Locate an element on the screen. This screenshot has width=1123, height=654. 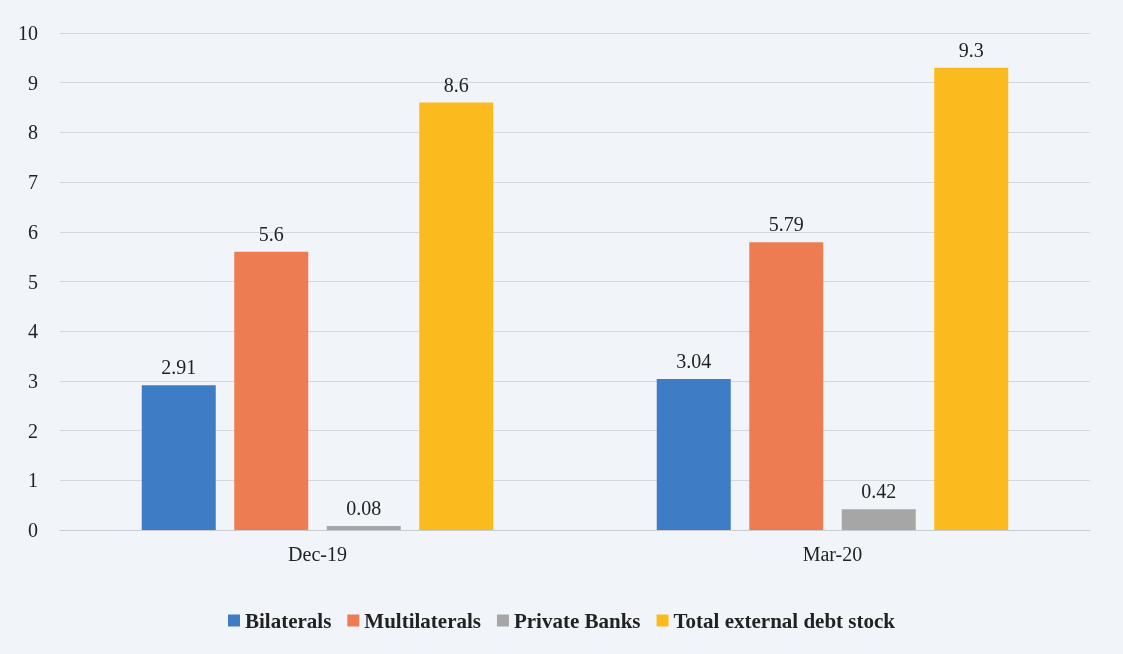
data-label: 5.79 is located at coordinates (786, 224).